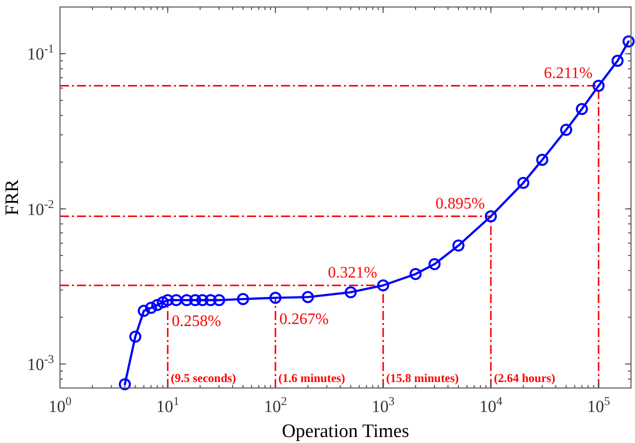 This screenshot has width=635, height=443. What do you see at coordinates (422, 378) in the screenshot?
I see `ref-line-label: (15.8 minutes)` at bounding box center [422, 378].